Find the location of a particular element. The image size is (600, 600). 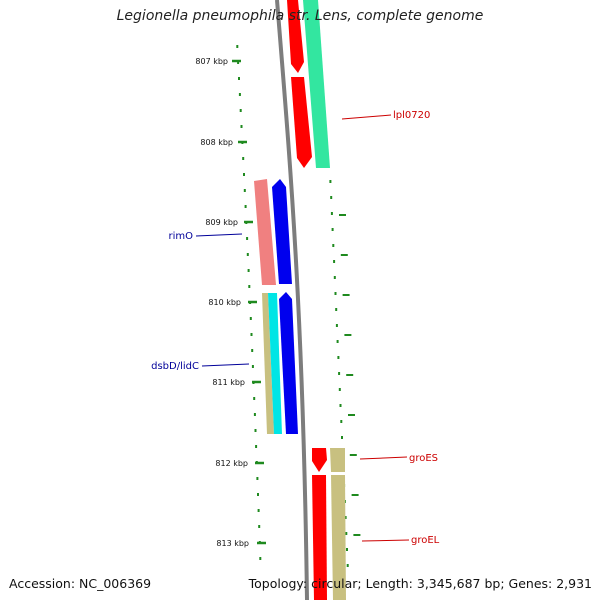

gene-label-groES: groES is located at coordinates (423, 458).